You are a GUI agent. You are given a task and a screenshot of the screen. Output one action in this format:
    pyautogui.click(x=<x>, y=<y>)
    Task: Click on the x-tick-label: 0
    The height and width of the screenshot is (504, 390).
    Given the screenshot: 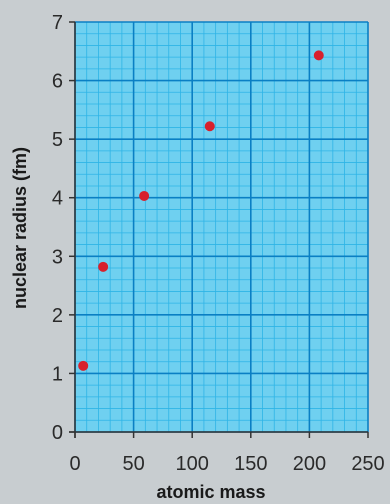 What is the action you would take?
    pyautogui.click(x=74, y=464)
    